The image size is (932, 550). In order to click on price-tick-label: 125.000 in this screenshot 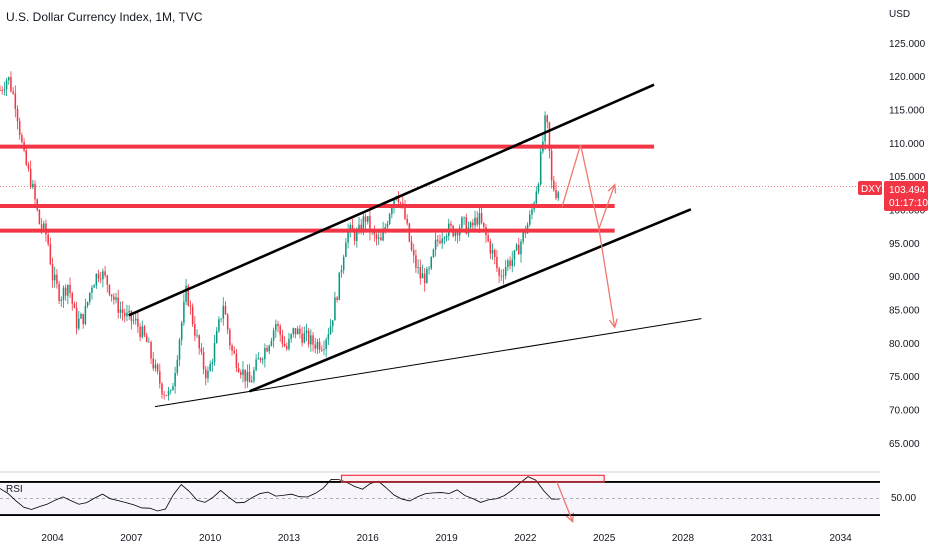, I will do `click(907, 44)`.